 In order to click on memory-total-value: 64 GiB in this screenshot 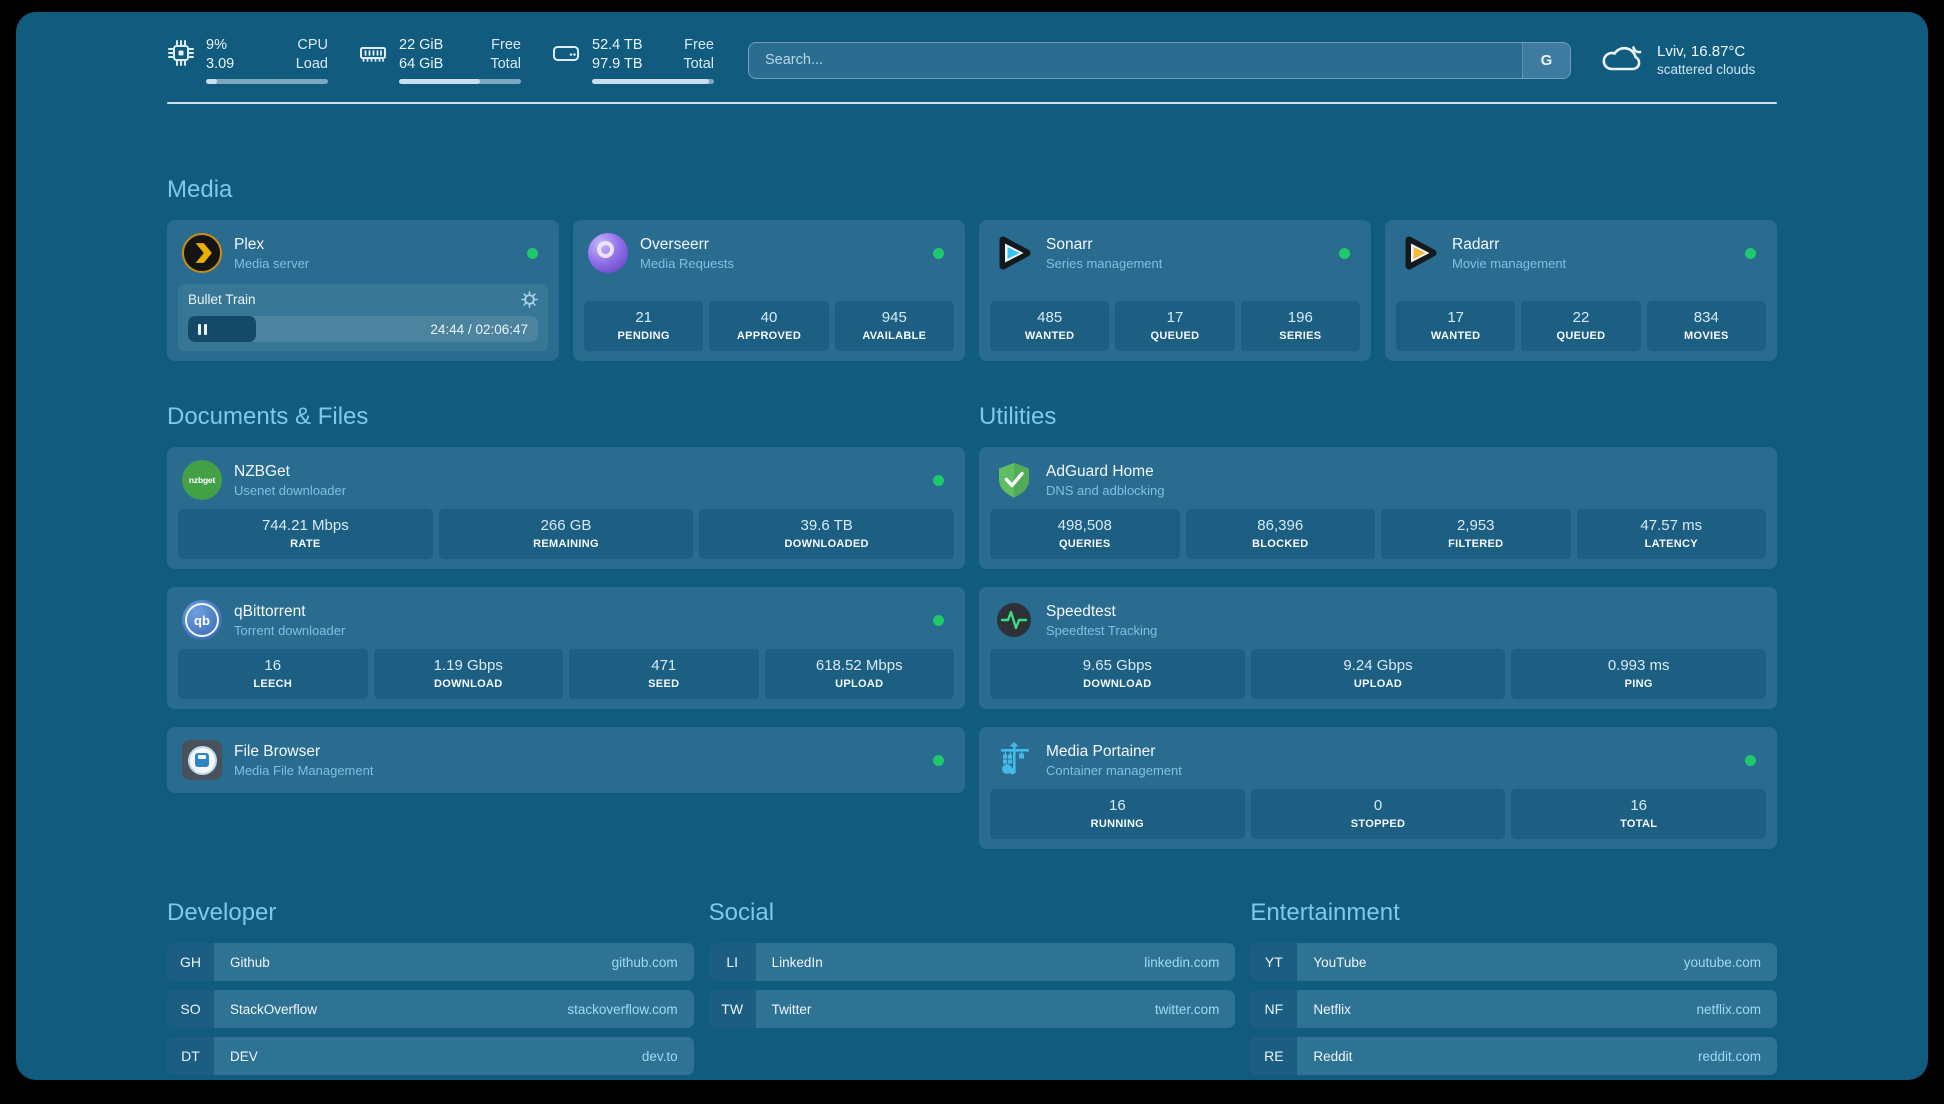, I will do `click(421, 64)`.